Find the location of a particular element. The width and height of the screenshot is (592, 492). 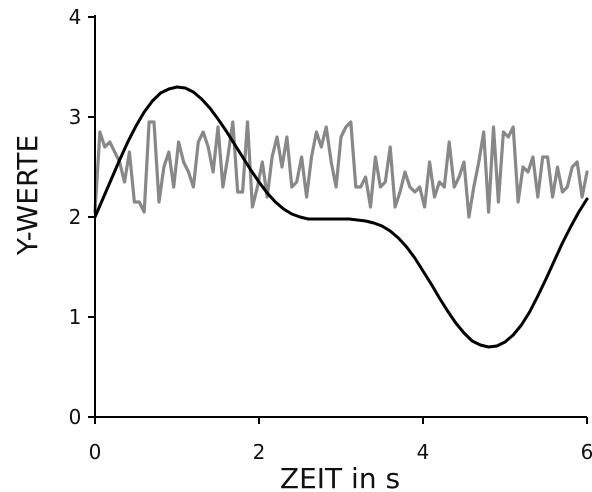

x-tick-label: 2 is located at coordinates (259, 452).